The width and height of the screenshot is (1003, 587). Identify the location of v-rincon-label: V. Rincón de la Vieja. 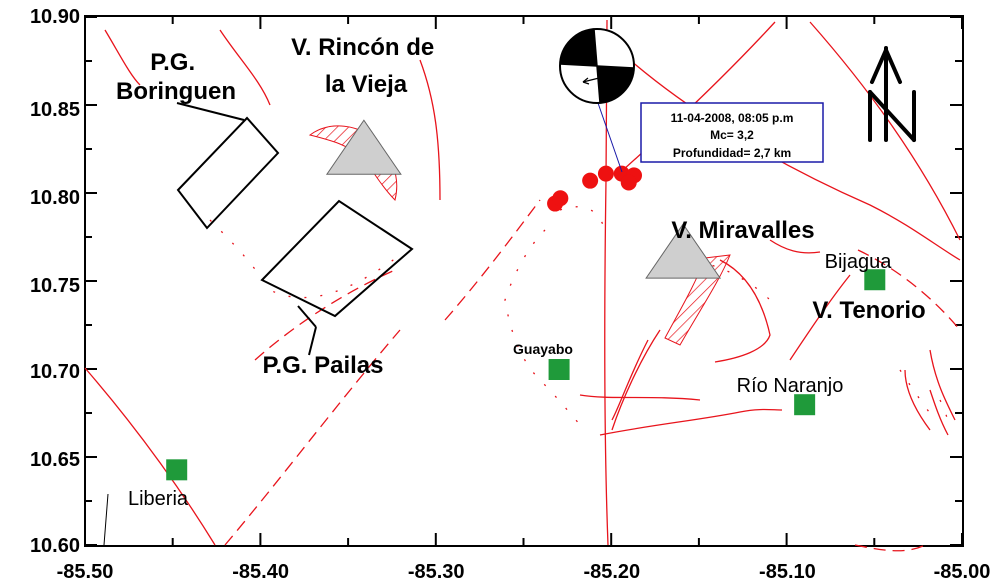
(366, 66).